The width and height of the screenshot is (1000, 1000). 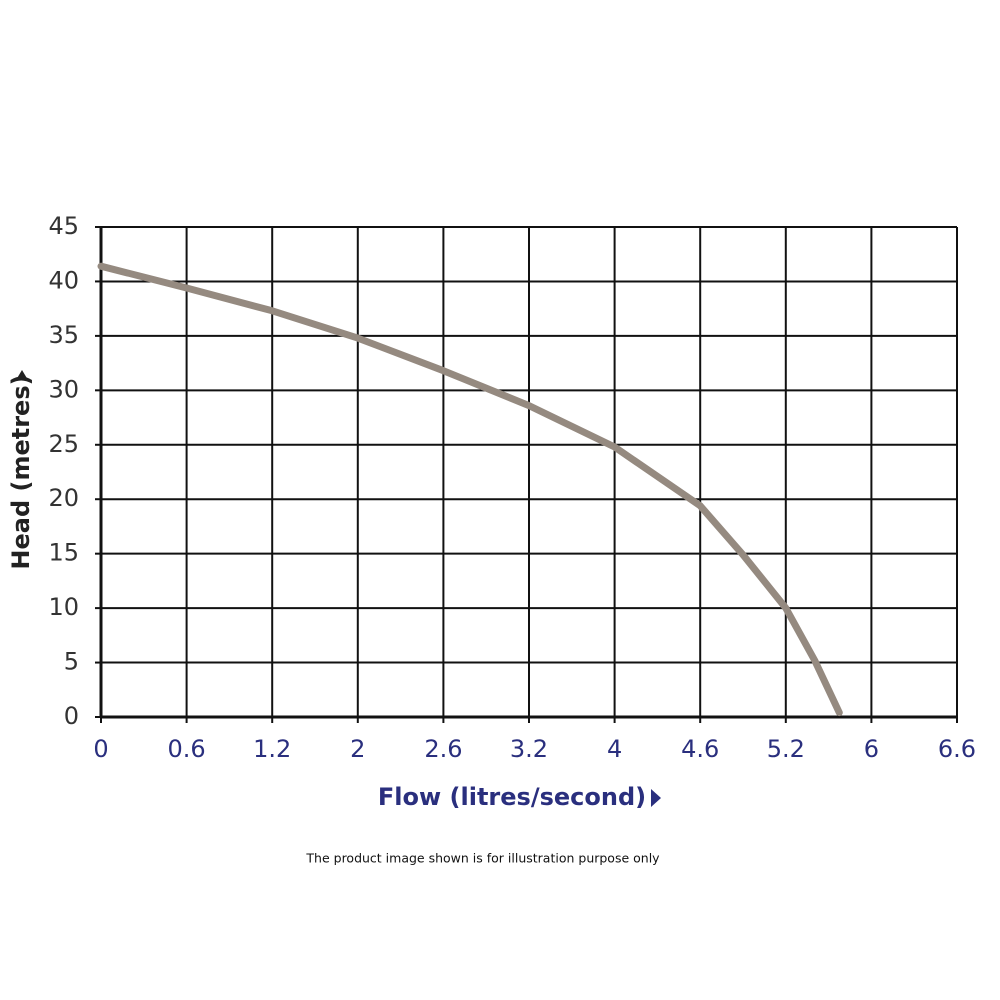 I want to click on x-tick-label: 3.2, so click(x=529, y=749).